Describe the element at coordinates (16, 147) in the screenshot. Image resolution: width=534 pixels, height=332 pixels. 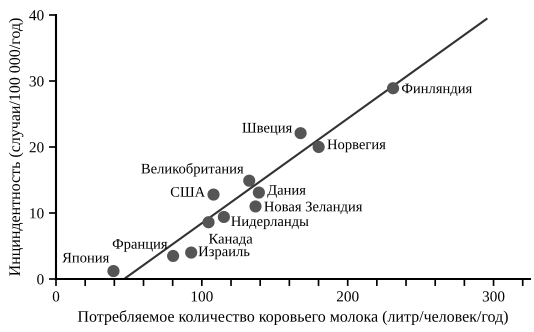
I see `y-axis-title: Инциндентность (случаи/100 000/год)` at that location.